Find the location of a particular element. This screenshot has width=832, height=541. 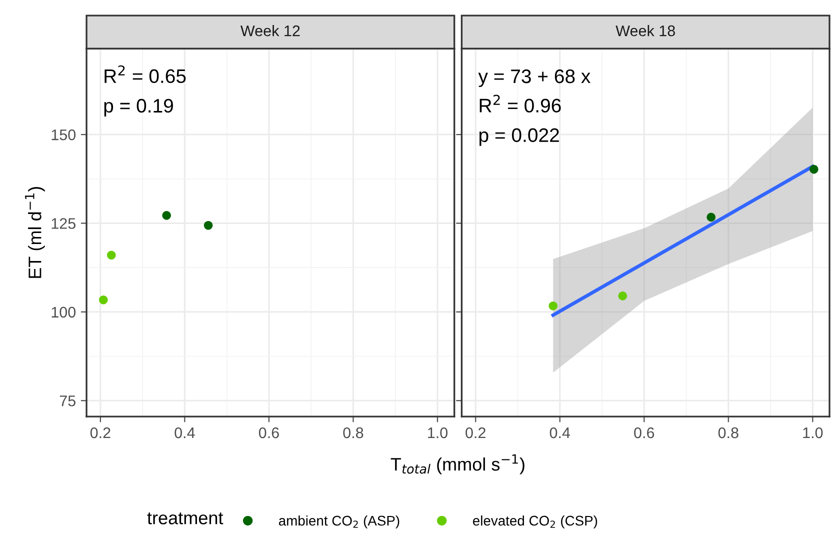

legend-label: ambient CO$_{2}$ (ASP) is located at coordinates (339, 521).